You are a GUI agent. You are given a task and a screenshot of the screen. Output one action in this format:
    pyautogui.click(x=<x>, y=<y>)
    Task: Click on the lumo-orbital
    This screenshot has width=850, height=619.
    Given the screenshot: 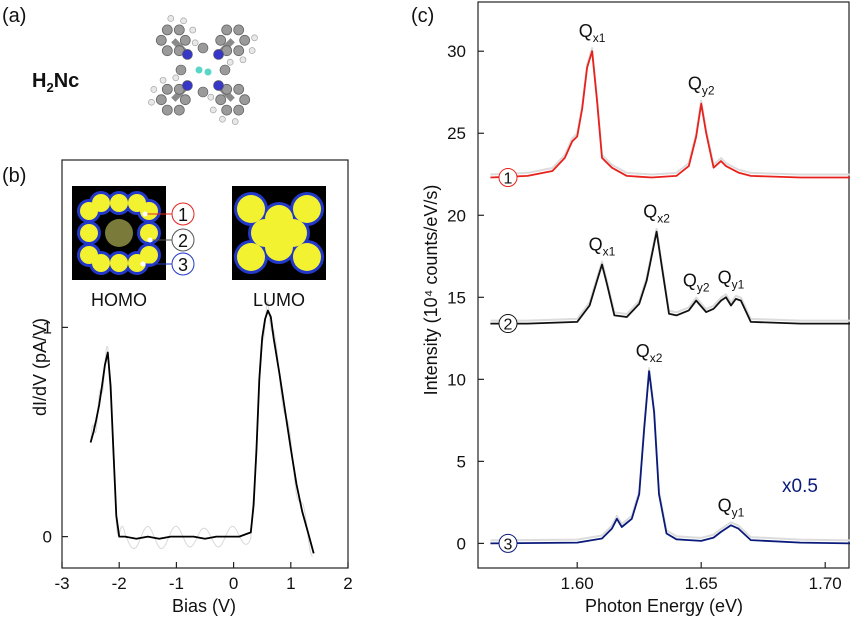 What is the action you would take?
    pyautogui.click(x=279, y=233)
    